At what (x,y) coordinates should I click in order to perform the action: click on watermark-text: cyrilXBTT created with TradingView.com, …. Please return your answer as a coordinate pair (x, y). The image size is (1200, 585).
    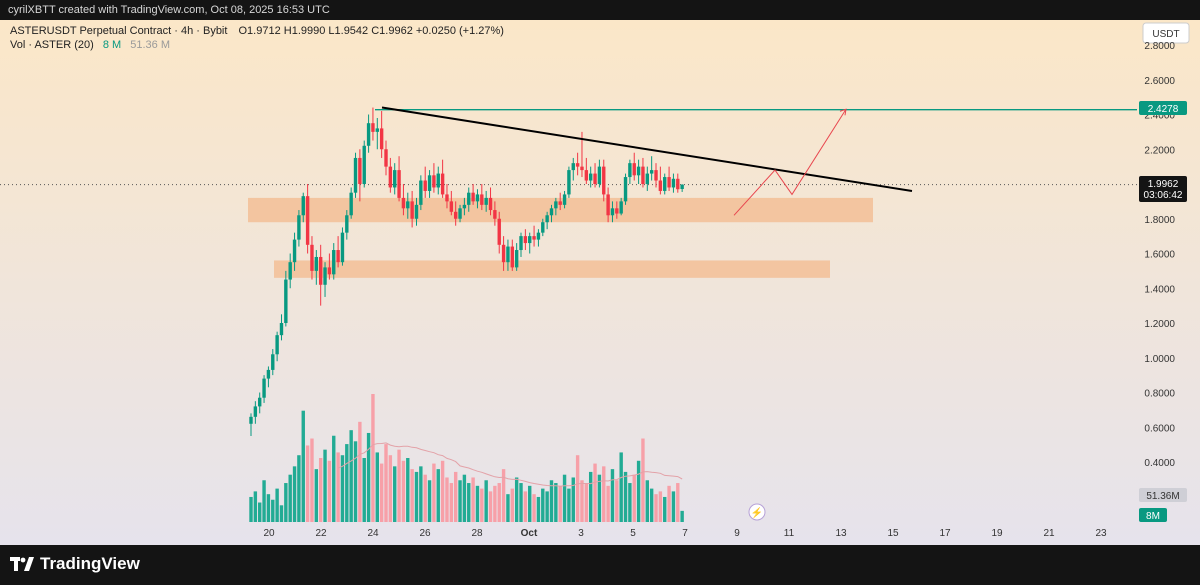
    Looking at the image, I should click on (169, 10).